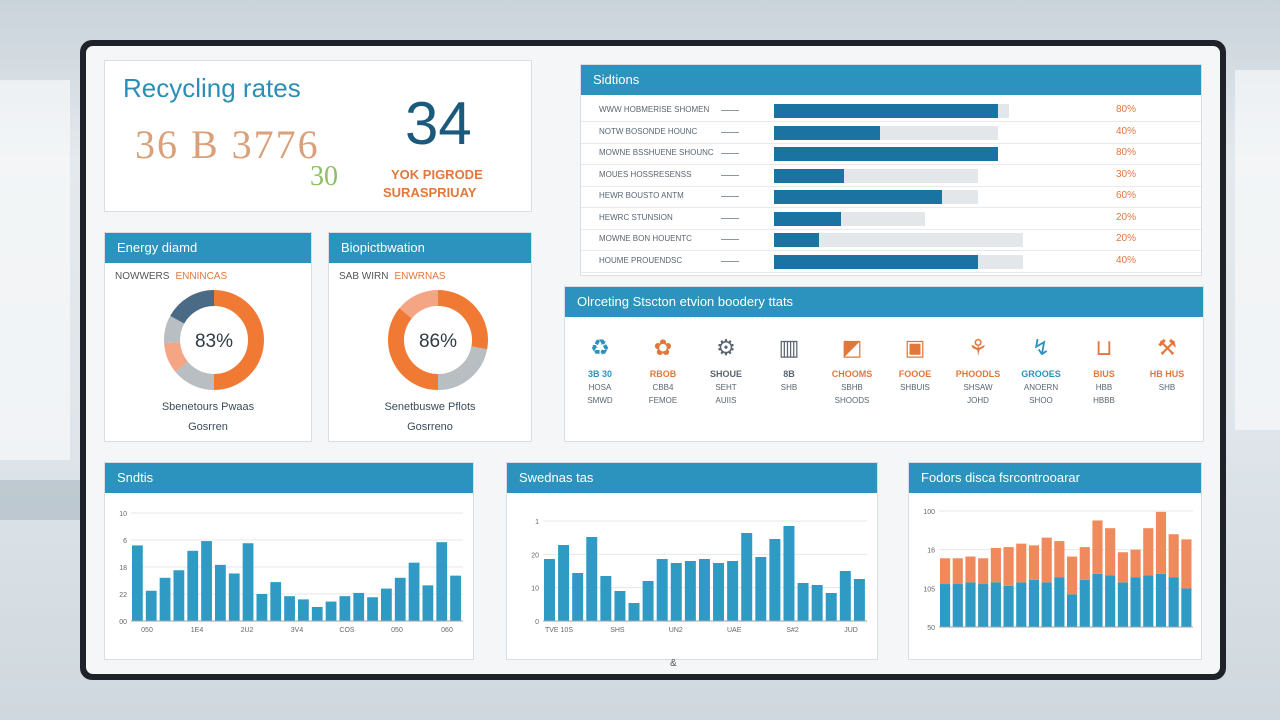 The image size is (1280, 720). What do you see at coordinates (1126, 260) in the screenshot?
I see `ranking-row-pct: 40%` at bounding box center [1126, 260].